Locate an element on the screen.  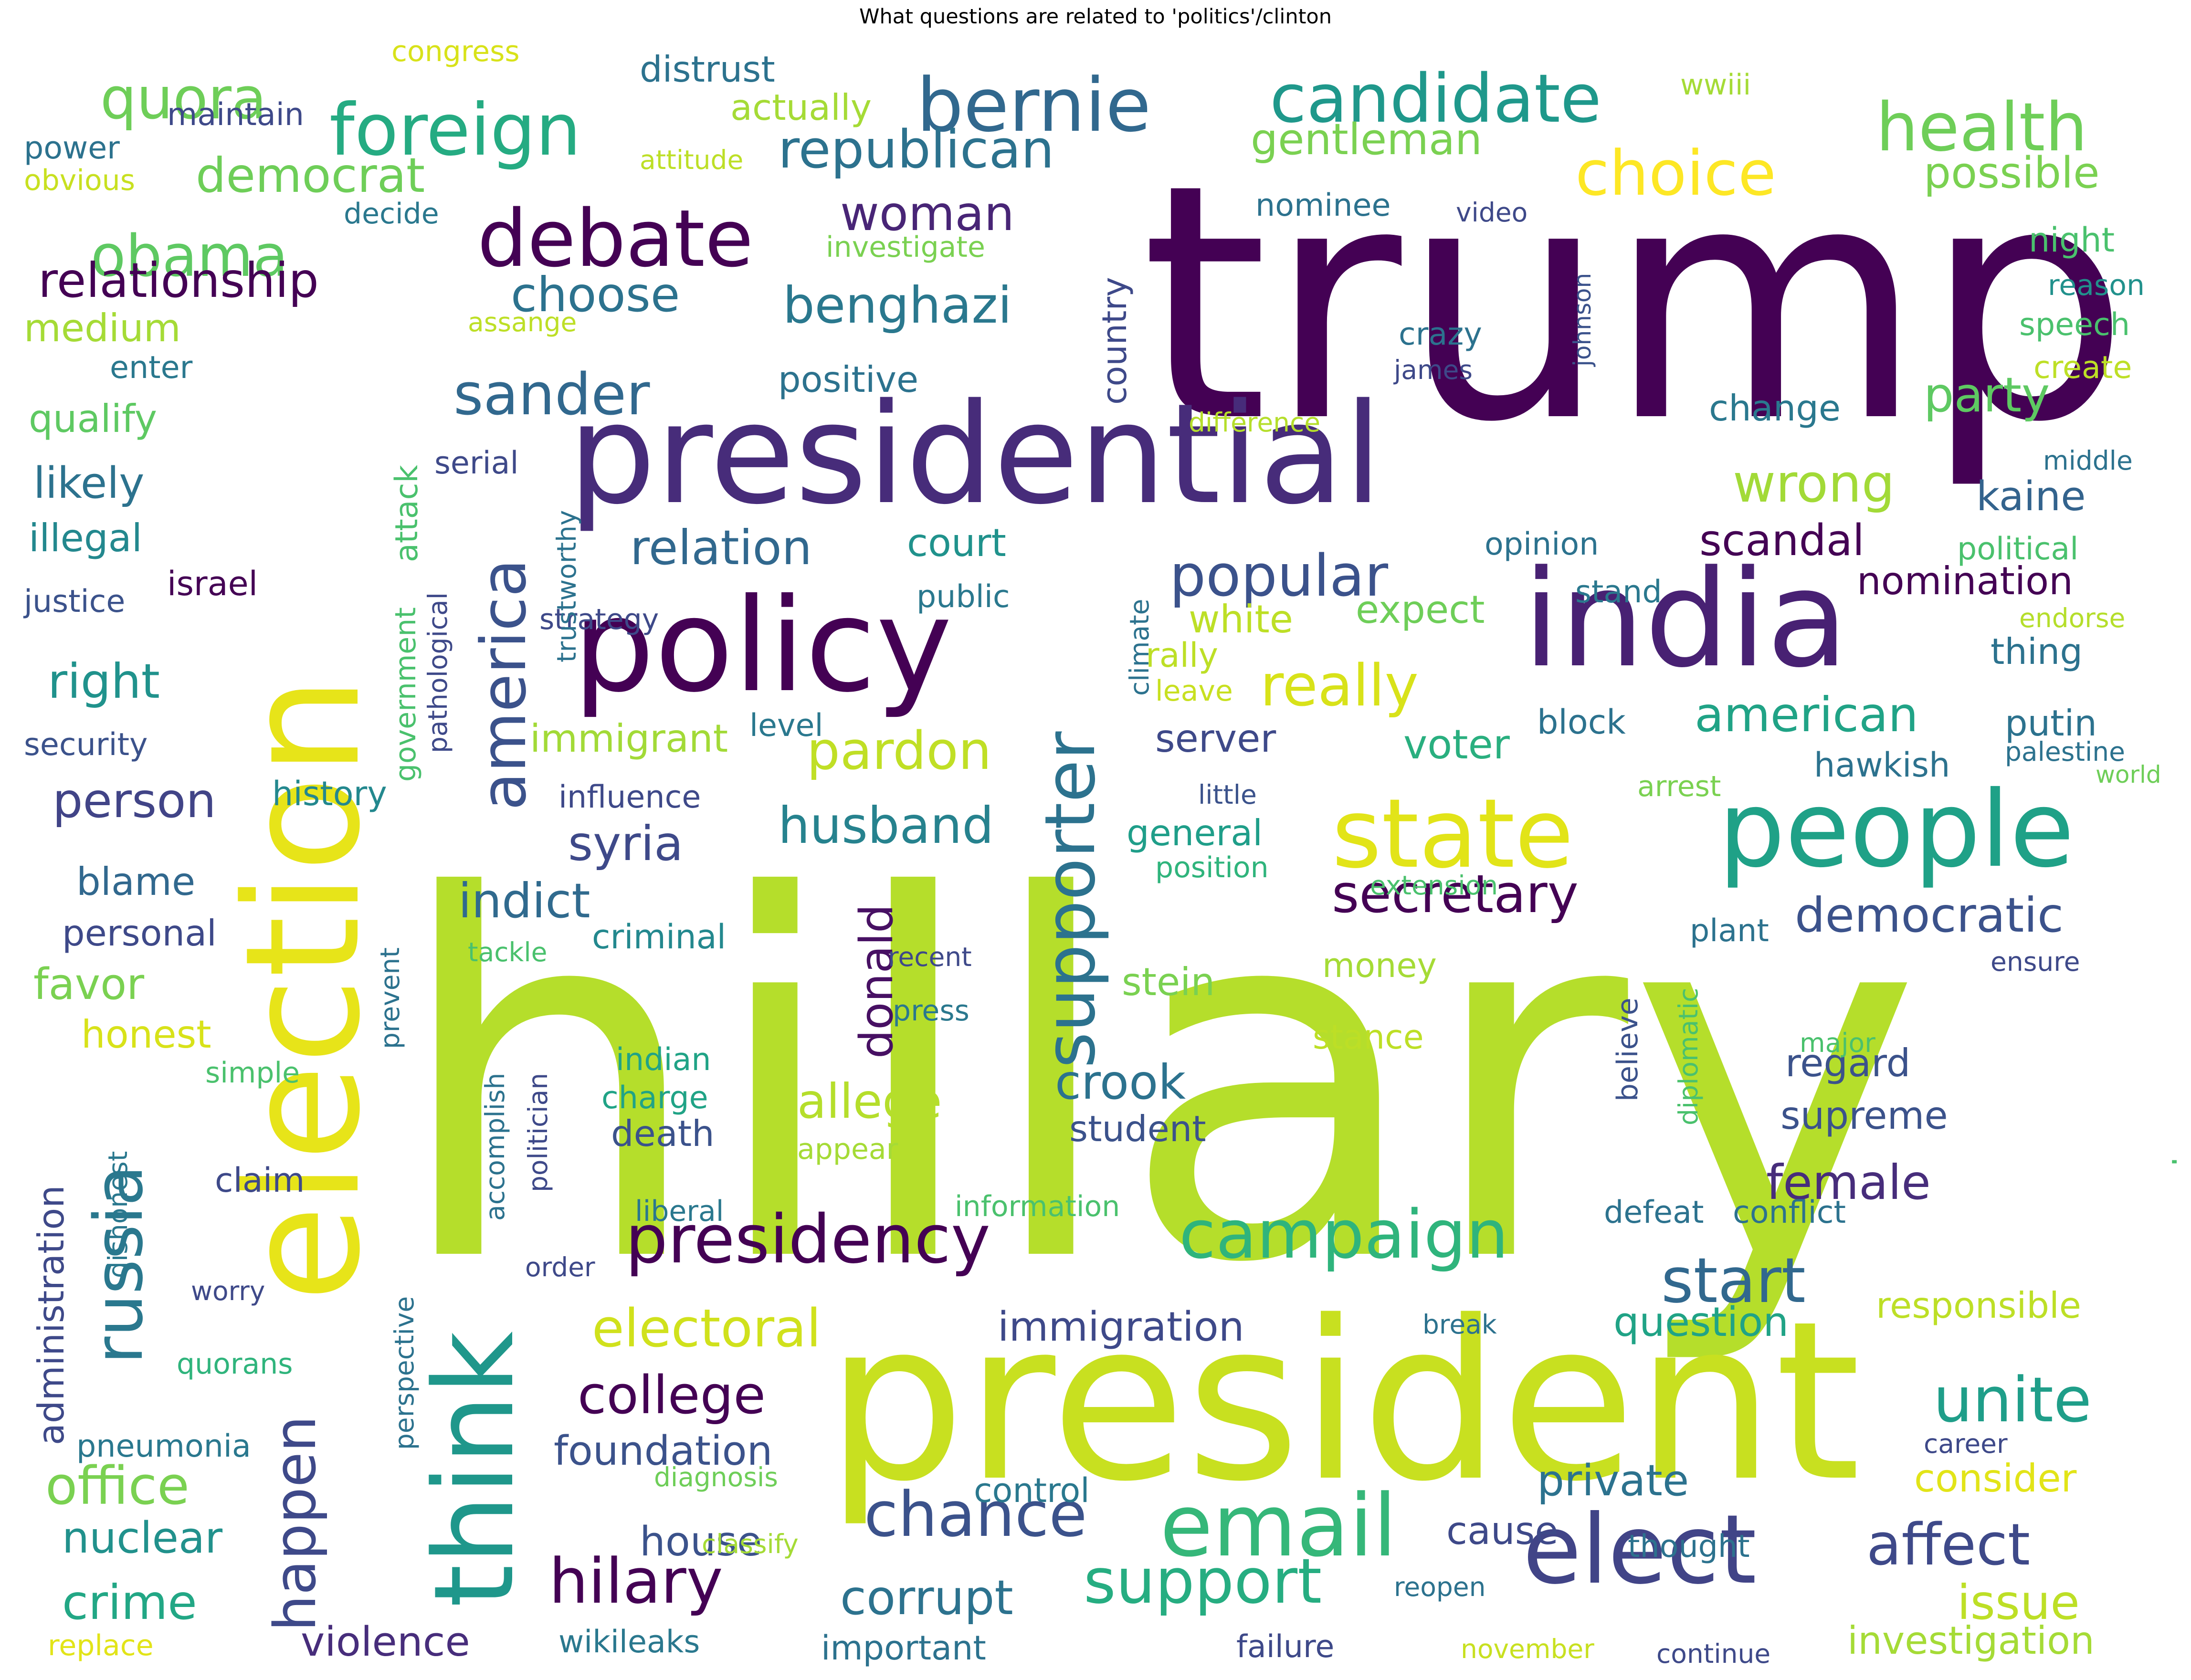
word-claim: claim is located at coordinates (260, 1180).